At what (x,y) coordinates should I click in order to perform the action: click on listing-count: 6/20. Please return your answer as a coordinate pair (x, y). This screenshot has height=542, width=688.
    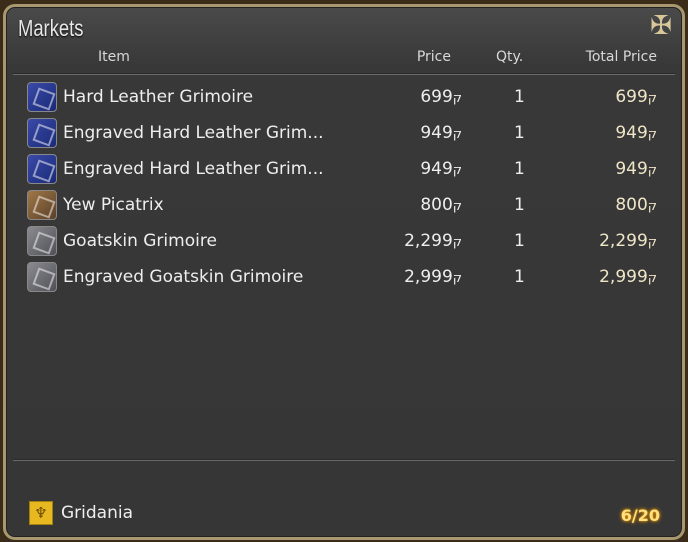
    Looking at the image, I should click on (640, 515).